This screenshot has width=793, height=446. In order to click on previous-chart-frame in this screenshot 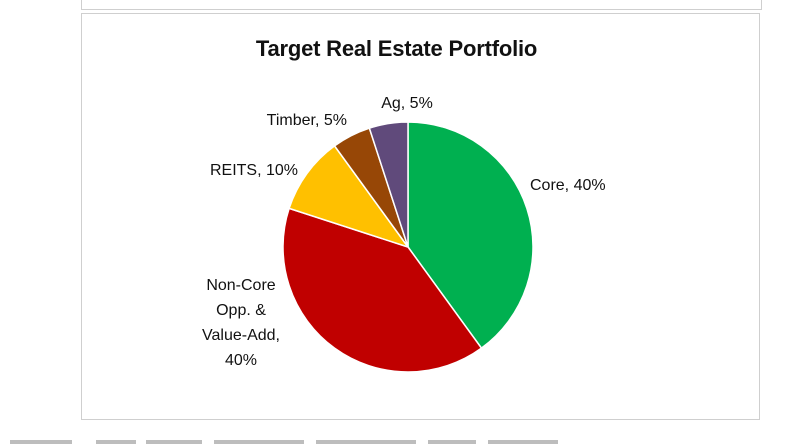, I will do `click(421, 5)`.